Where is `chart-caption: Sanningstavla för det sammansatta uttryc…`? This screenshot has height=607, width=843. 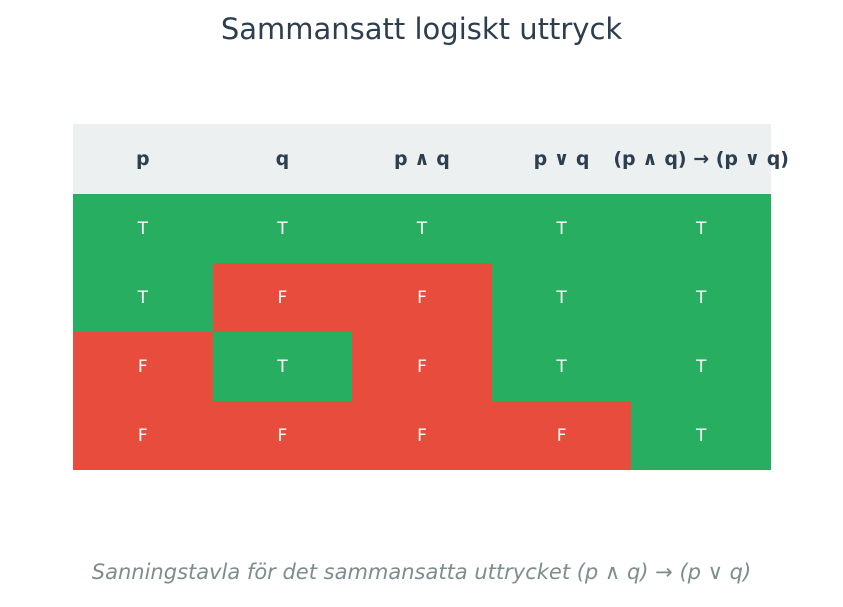 chart-caption: Sanningstavla för det sammansatta uttryc… is located at coordinates (421, 572).